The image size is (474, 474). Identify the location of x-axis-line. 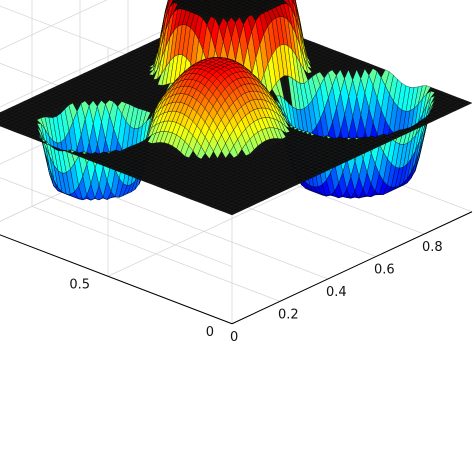
(352, 268).